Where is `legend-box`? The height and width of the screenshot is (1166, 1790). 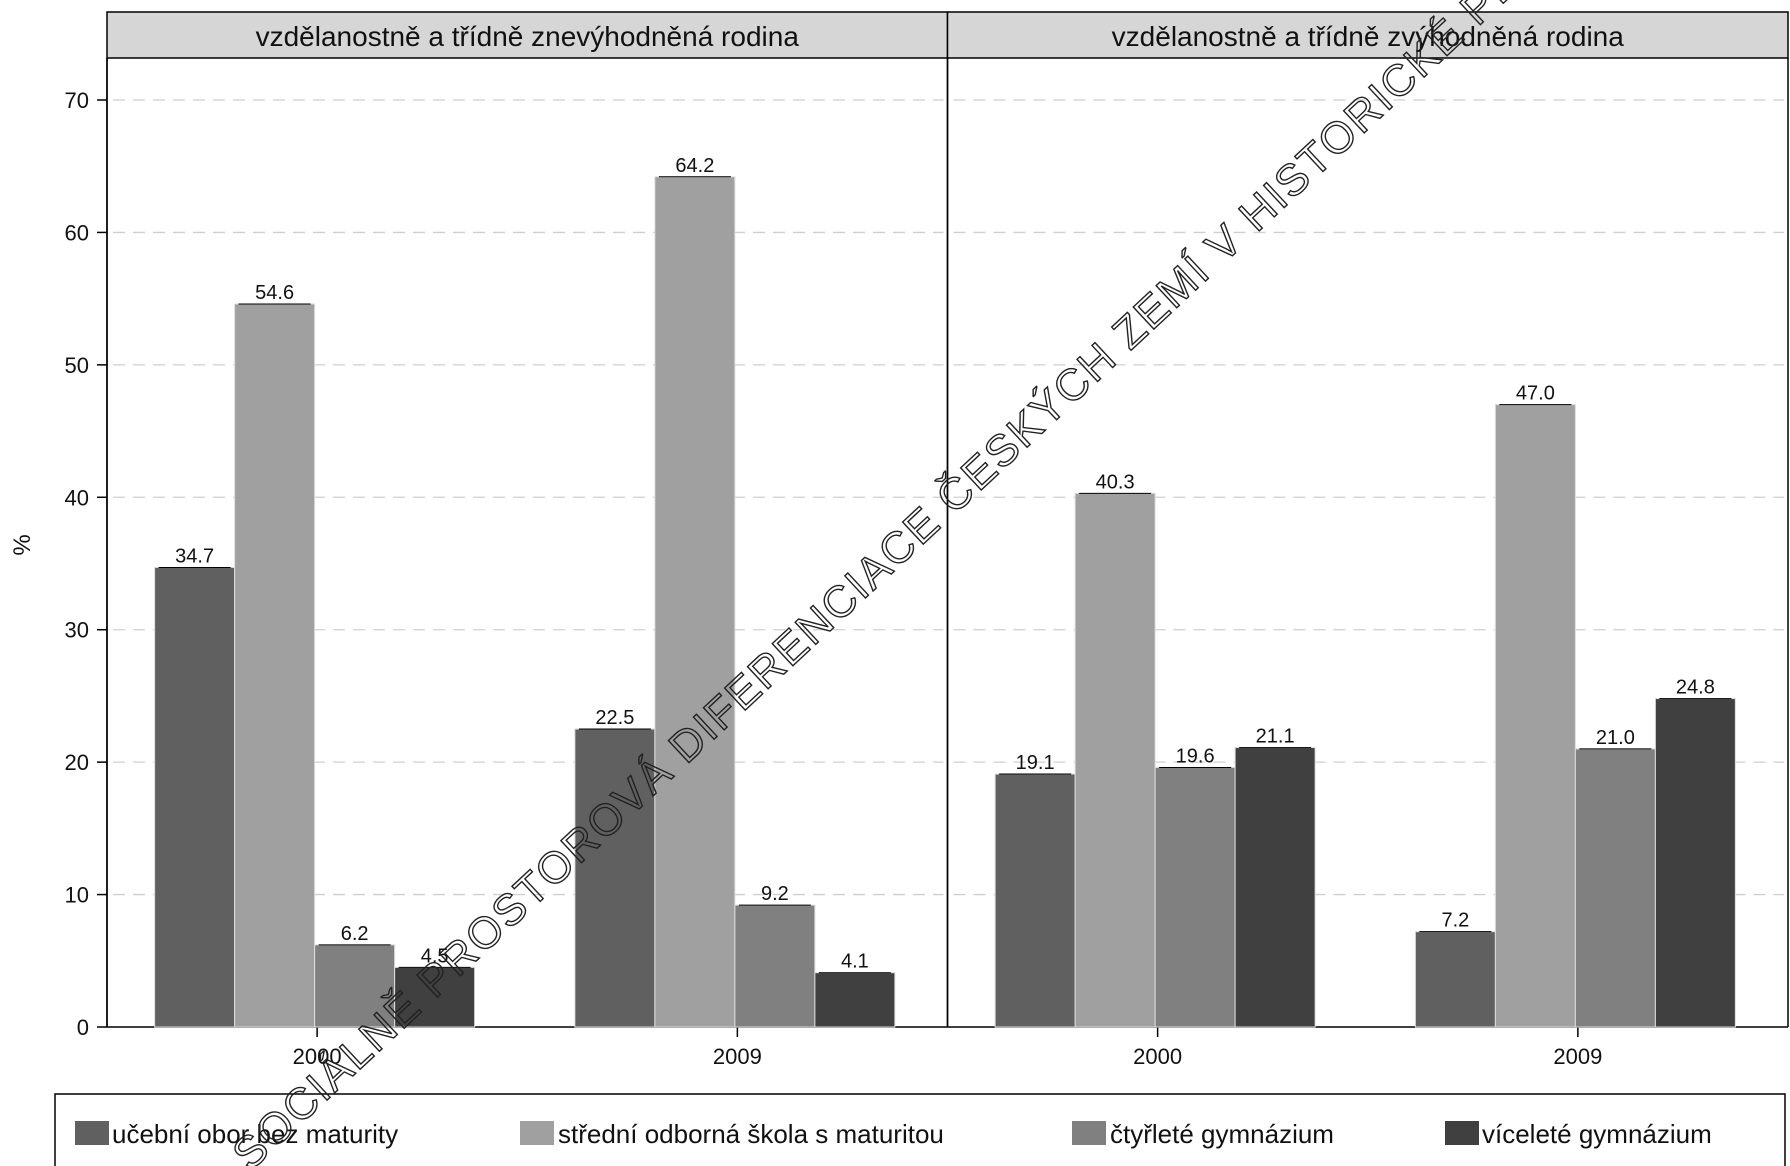
legend-box is located at coordinates (920, 1129).